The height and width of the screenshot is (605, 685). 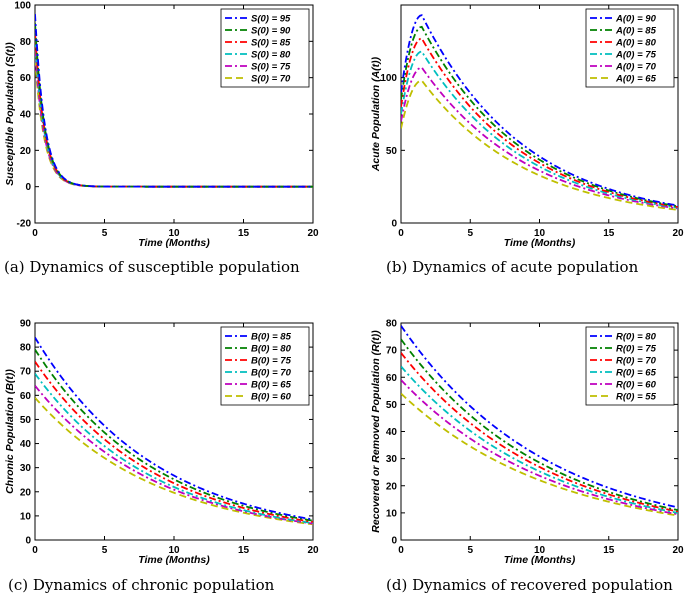 I want to click on legend-label: B(0) = 75, so click(x=271, y=361).